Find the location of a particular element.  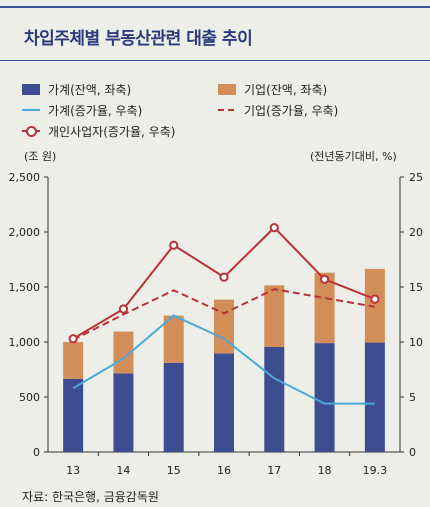

right-axis-unit: (전년동기대비, %) is located at coordinates (353, 156).